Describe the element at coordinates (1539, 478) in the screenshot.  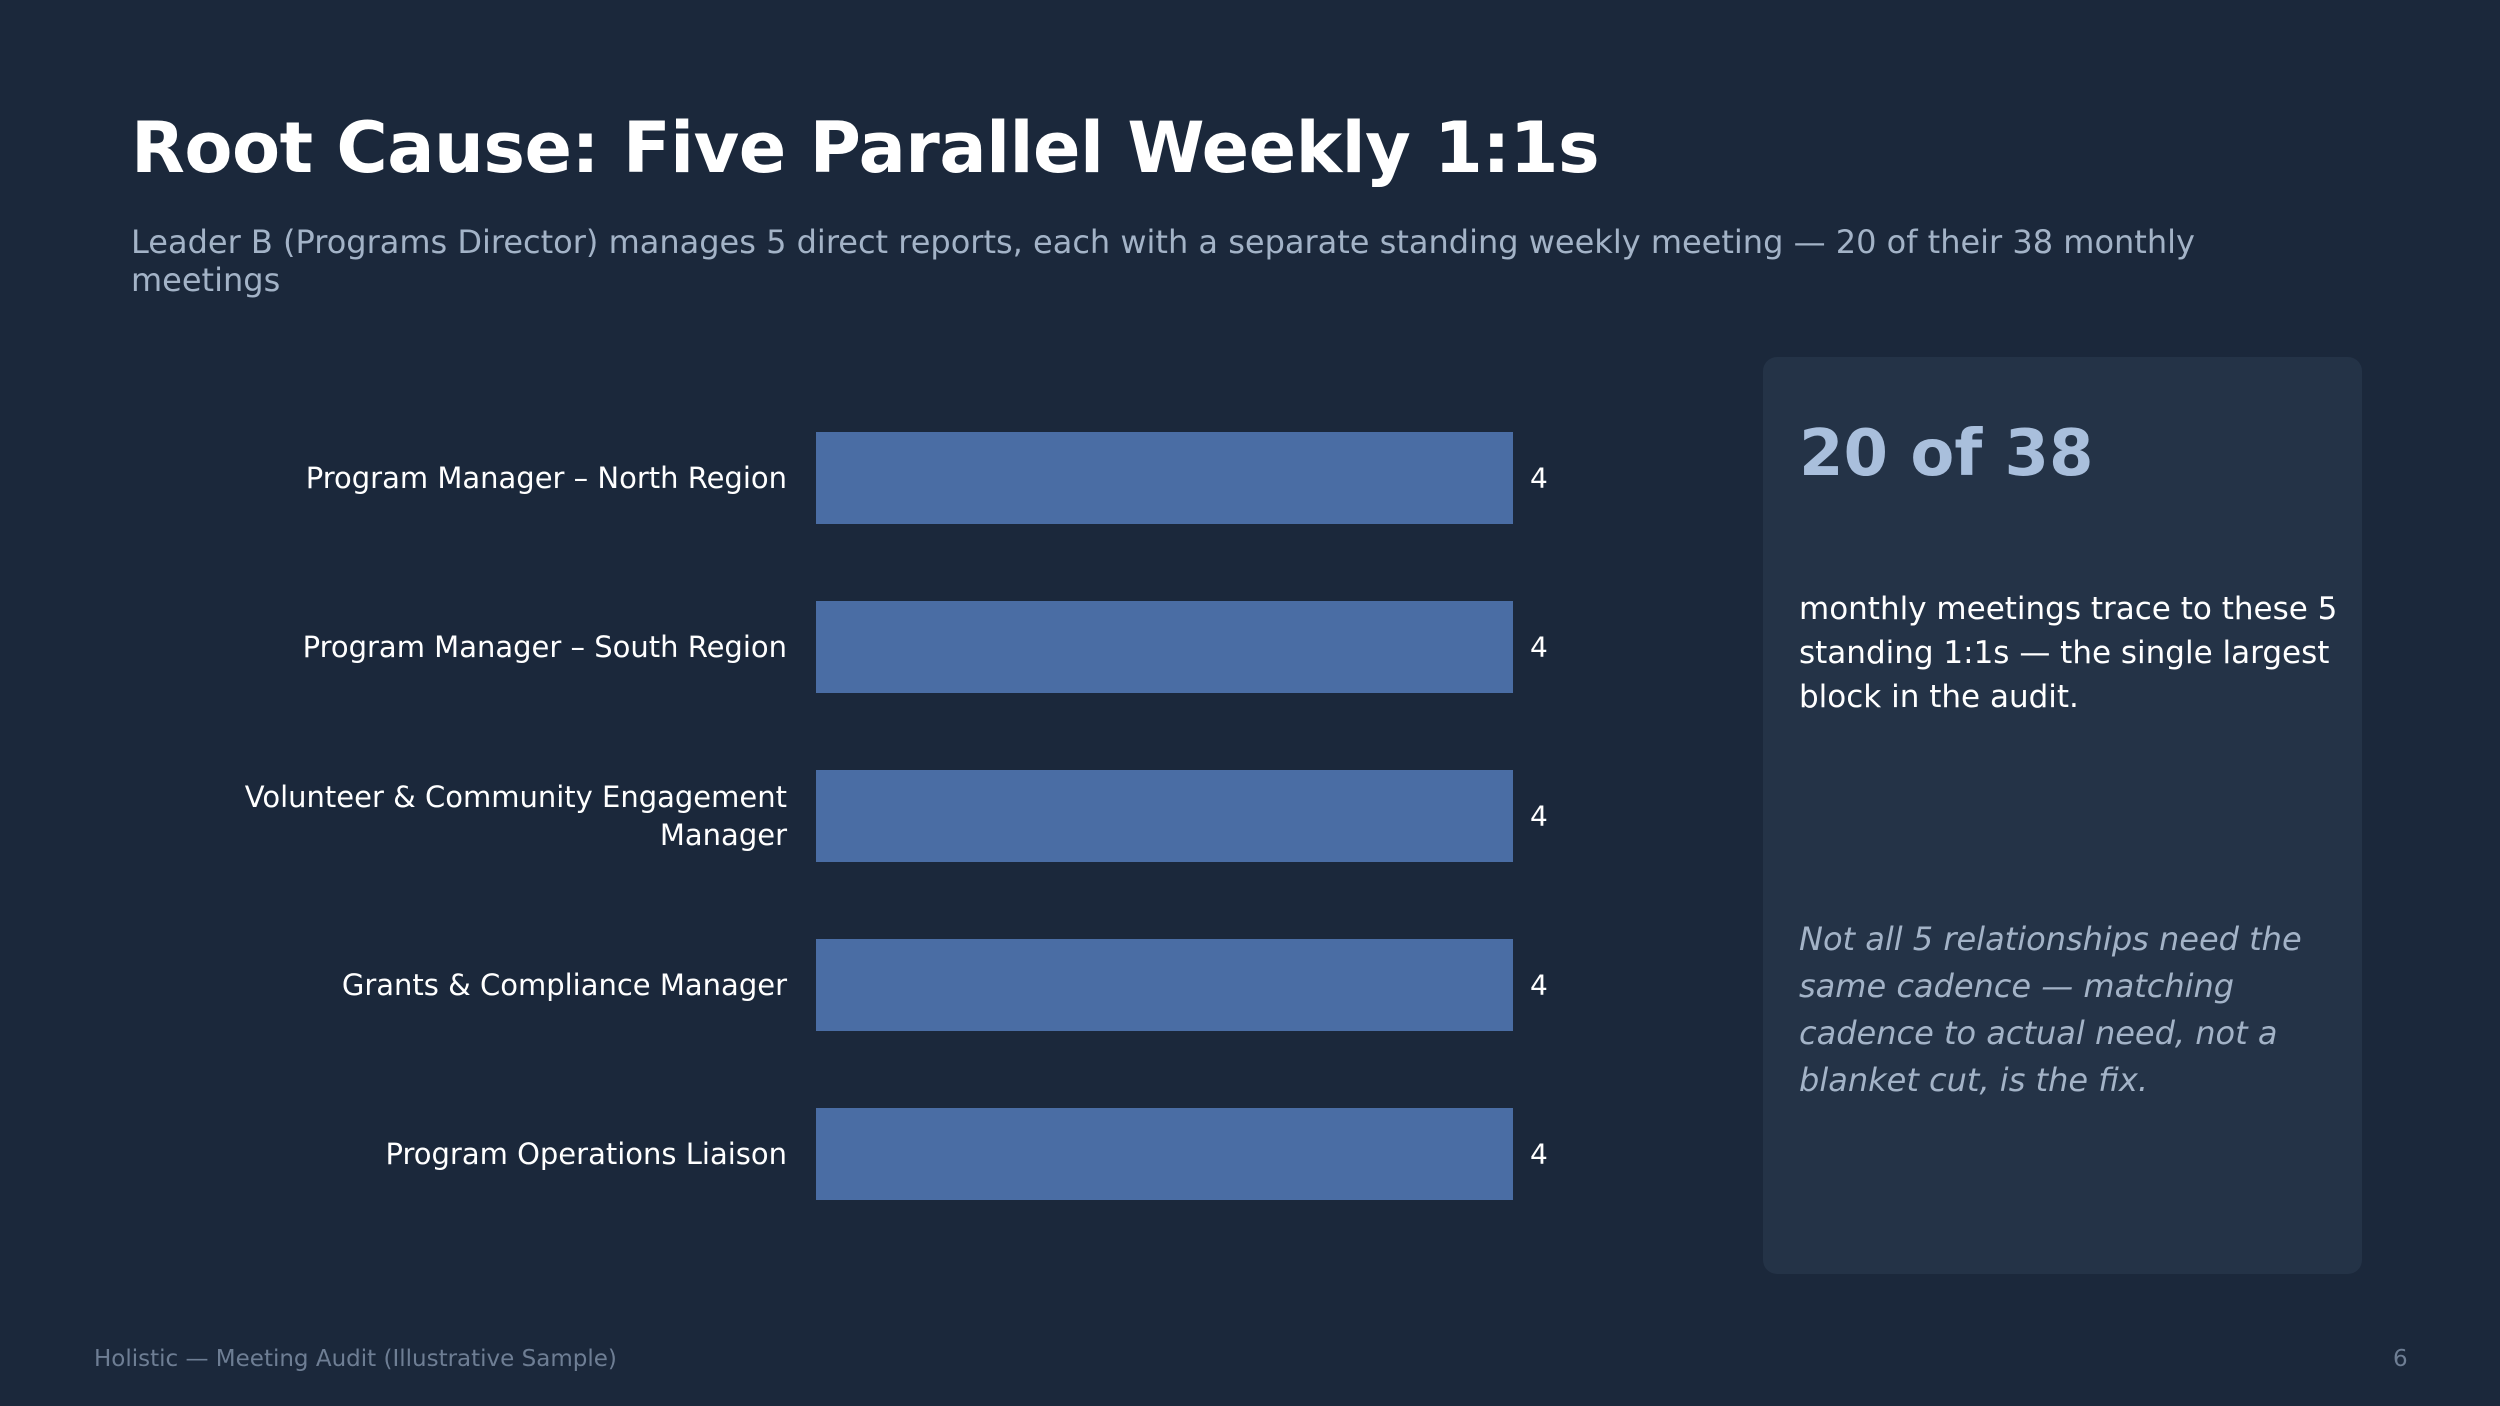
I see `data-label-1: 4` at that location.